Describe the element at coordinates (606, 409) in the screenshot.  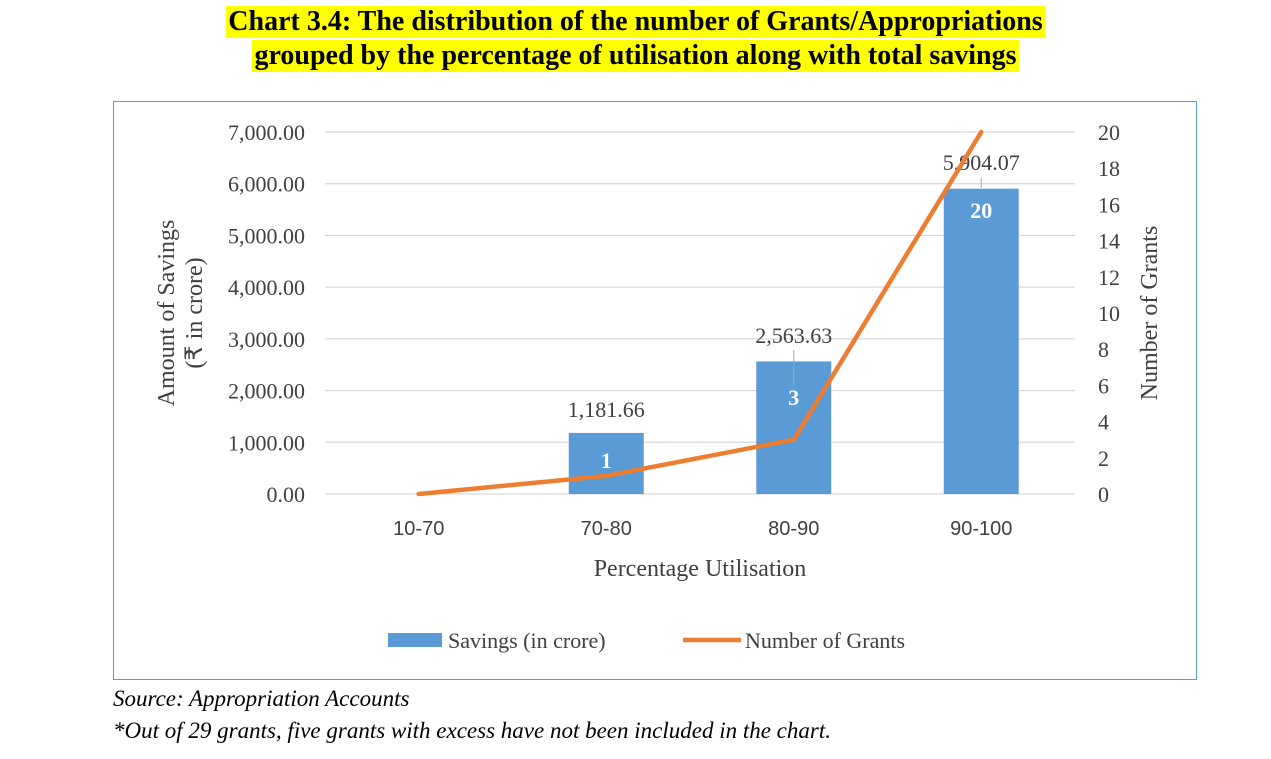
I see `bar-value-label: 1,181.66` at that location.